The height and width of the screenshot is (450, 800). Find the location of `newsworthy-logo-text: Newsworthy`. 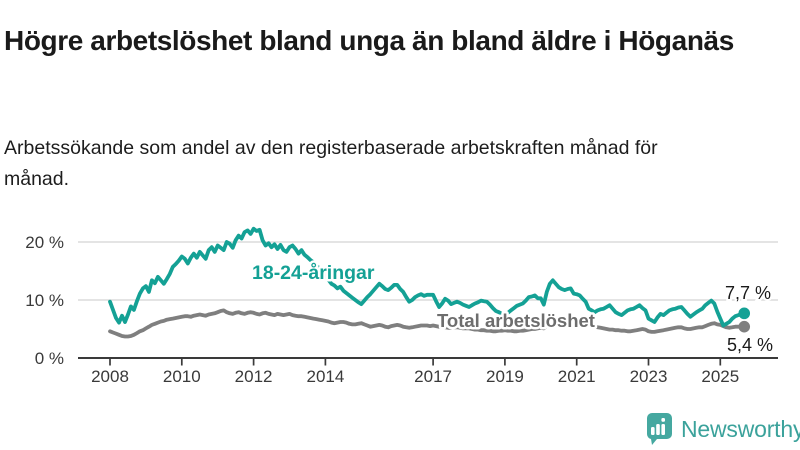

newsworthy-logo-text: Newsworthy is located at coordinates (740, 428).